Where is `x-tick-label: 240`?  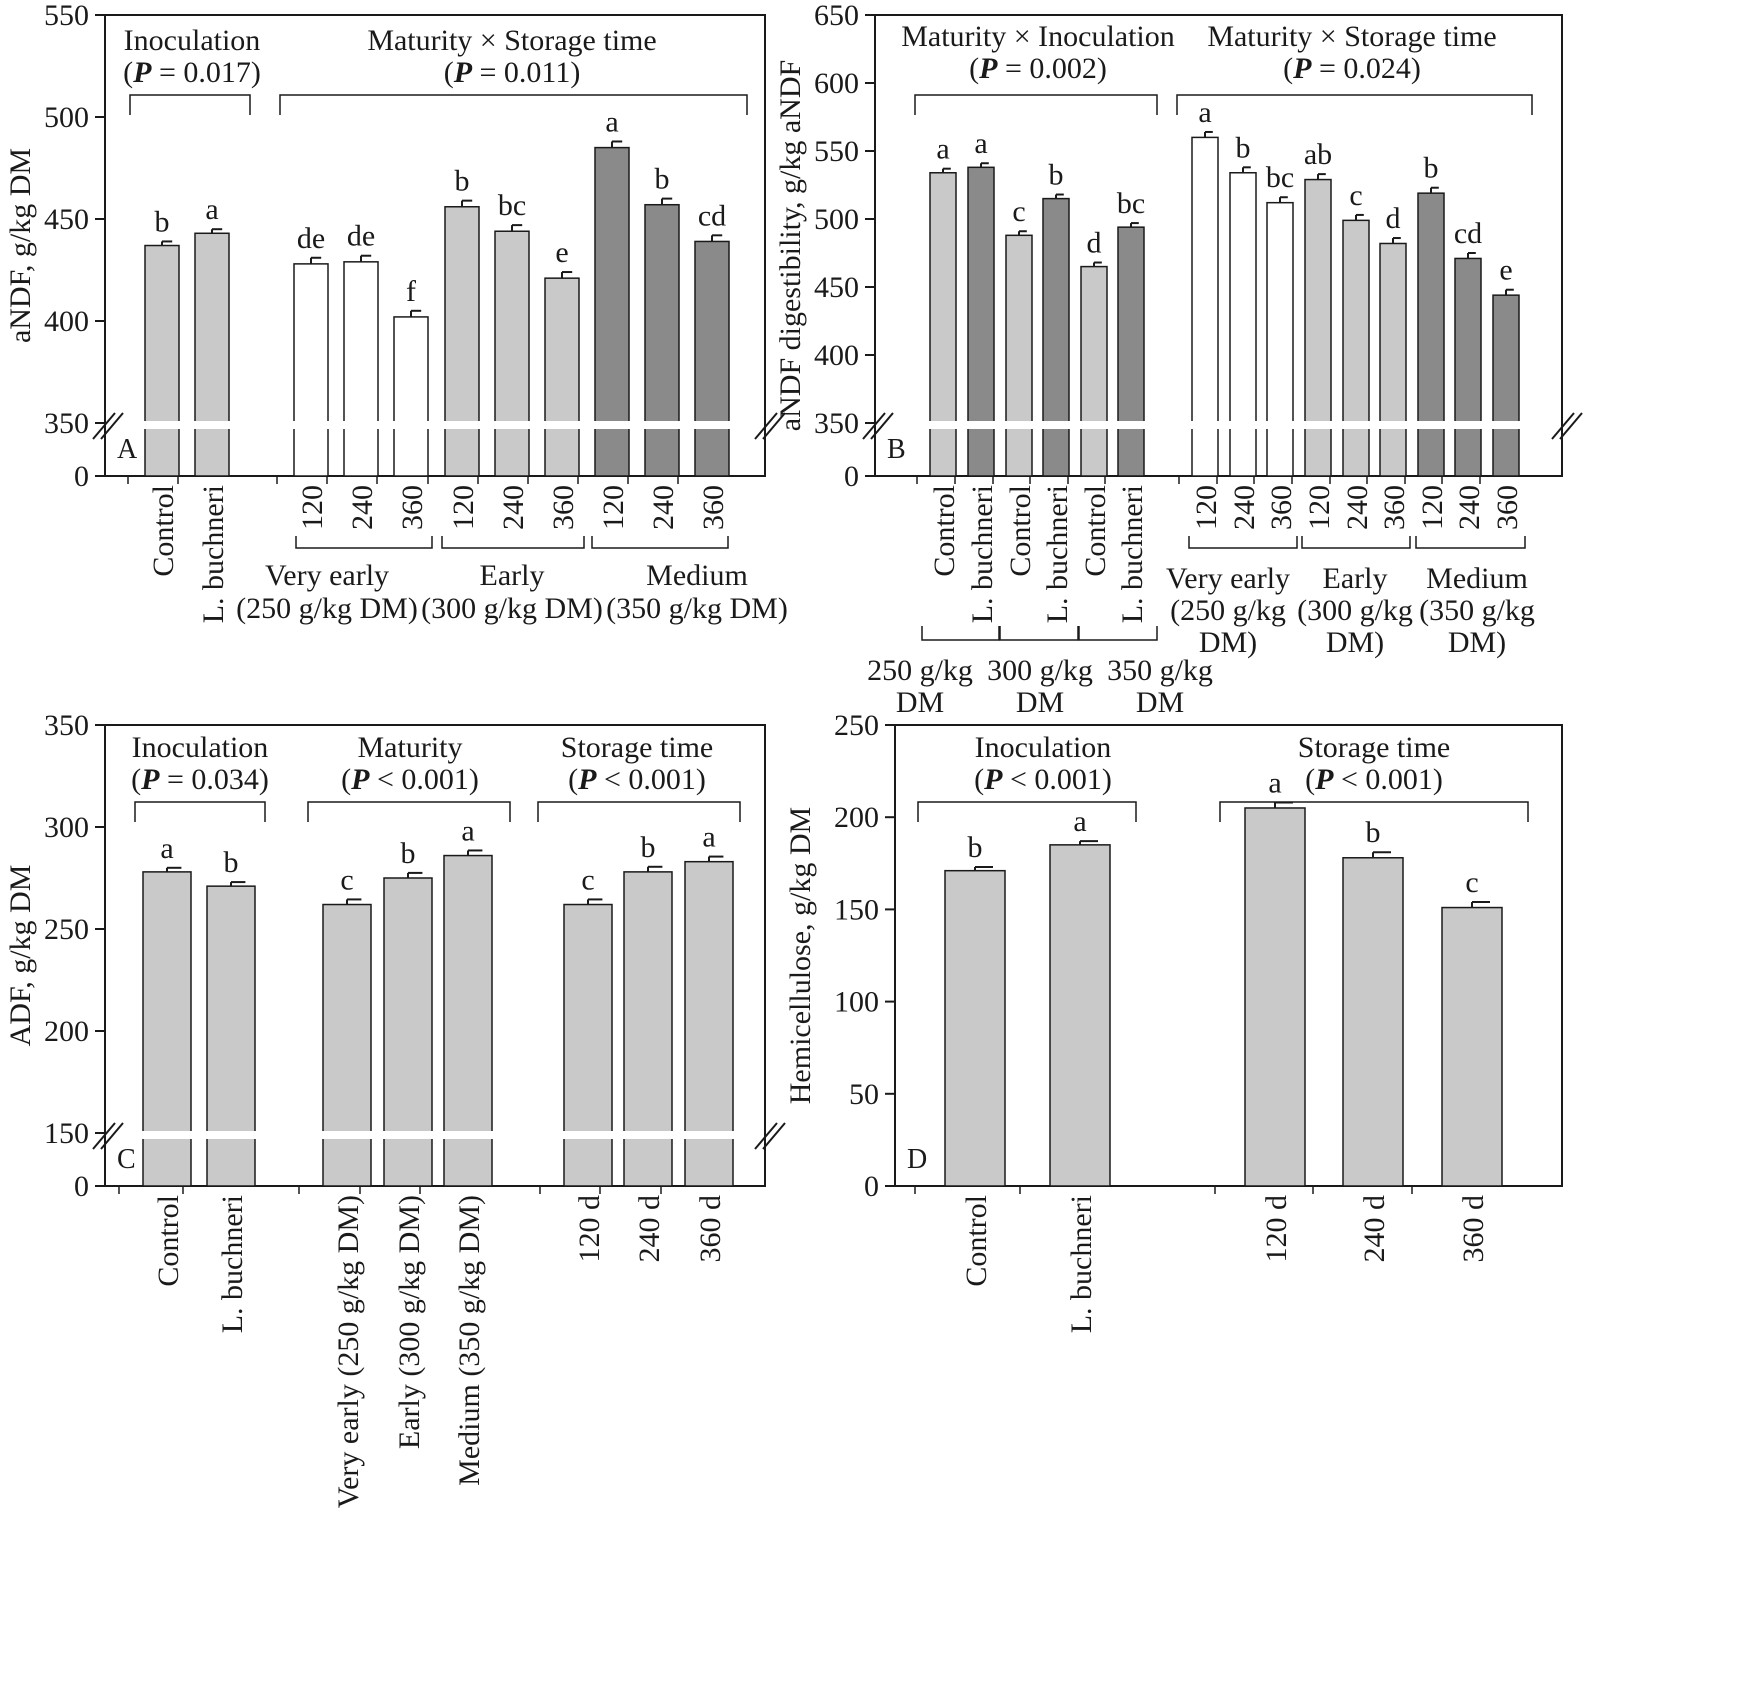
x-tick-label: 240 is located at coordinates (663, 507).